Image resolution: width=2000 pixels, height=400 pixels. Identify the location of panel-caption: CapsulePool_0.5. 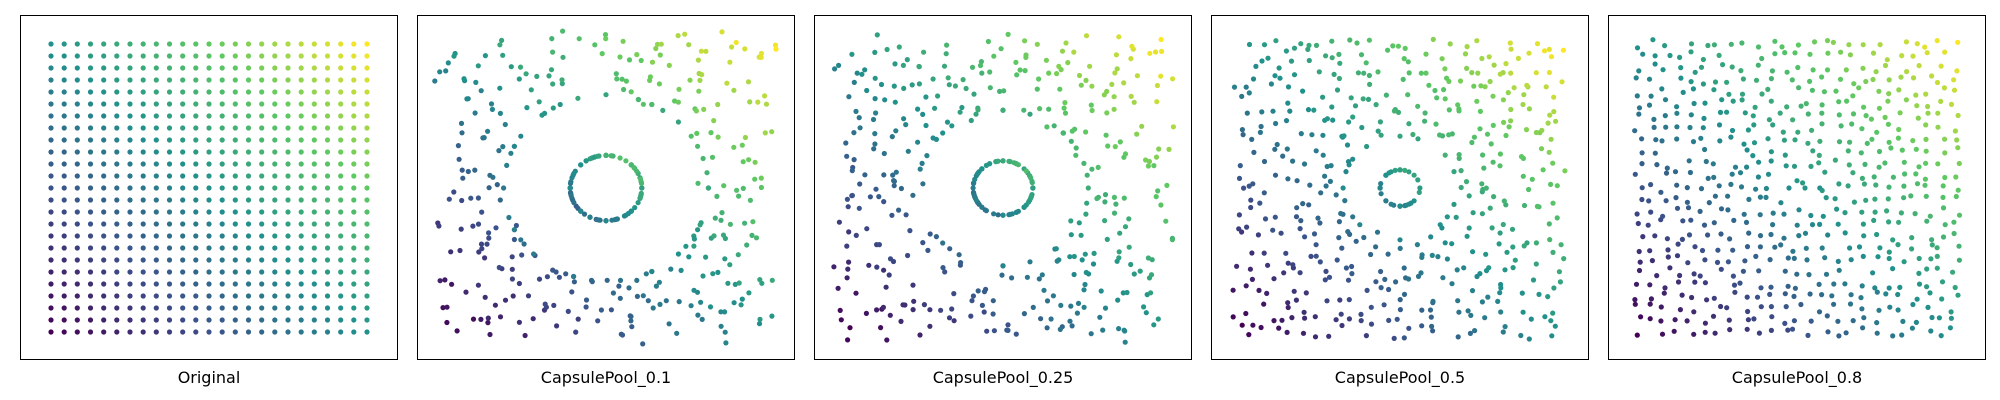
(1400, 377).